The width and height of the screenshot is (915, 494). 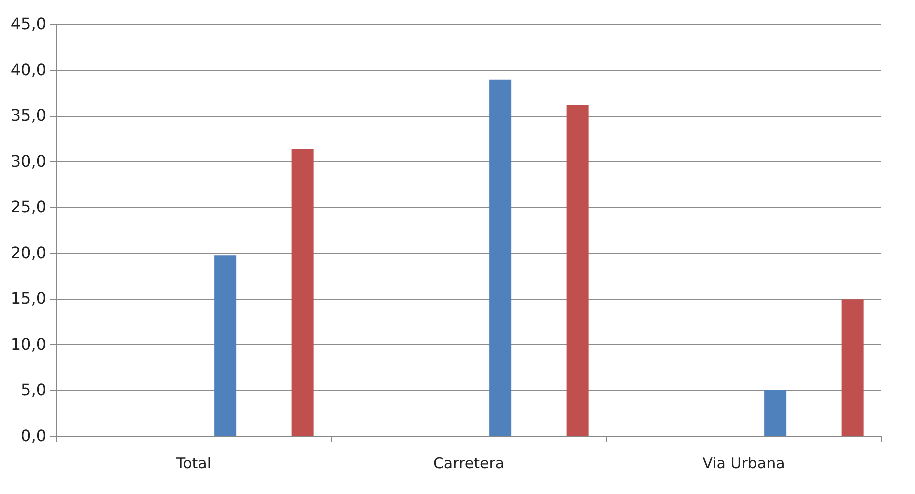 I want to click on y-tick-label: 15,0, so click(x=28, y=298).